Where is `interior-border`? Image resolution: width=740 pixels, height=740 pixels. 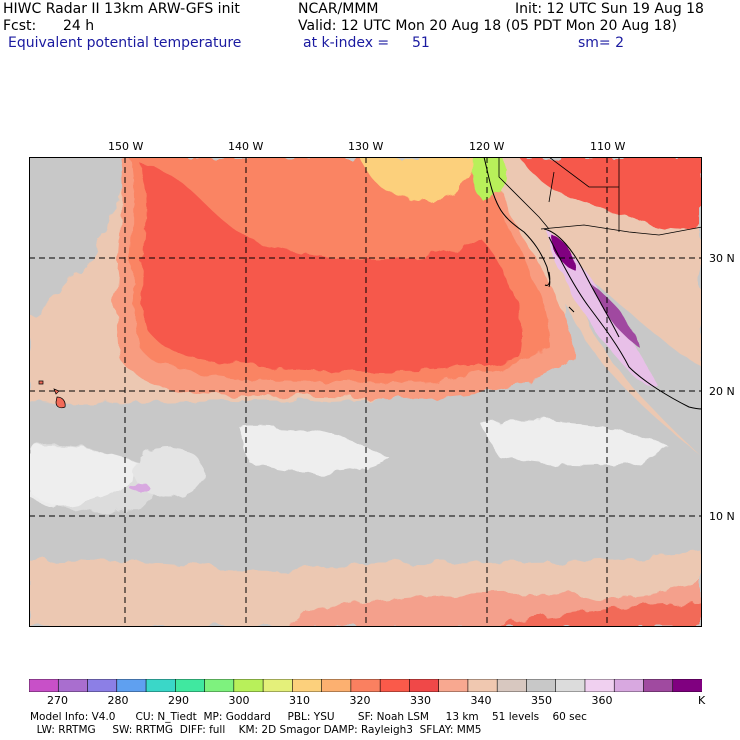 interior-border is located at coordinates (584, 194).